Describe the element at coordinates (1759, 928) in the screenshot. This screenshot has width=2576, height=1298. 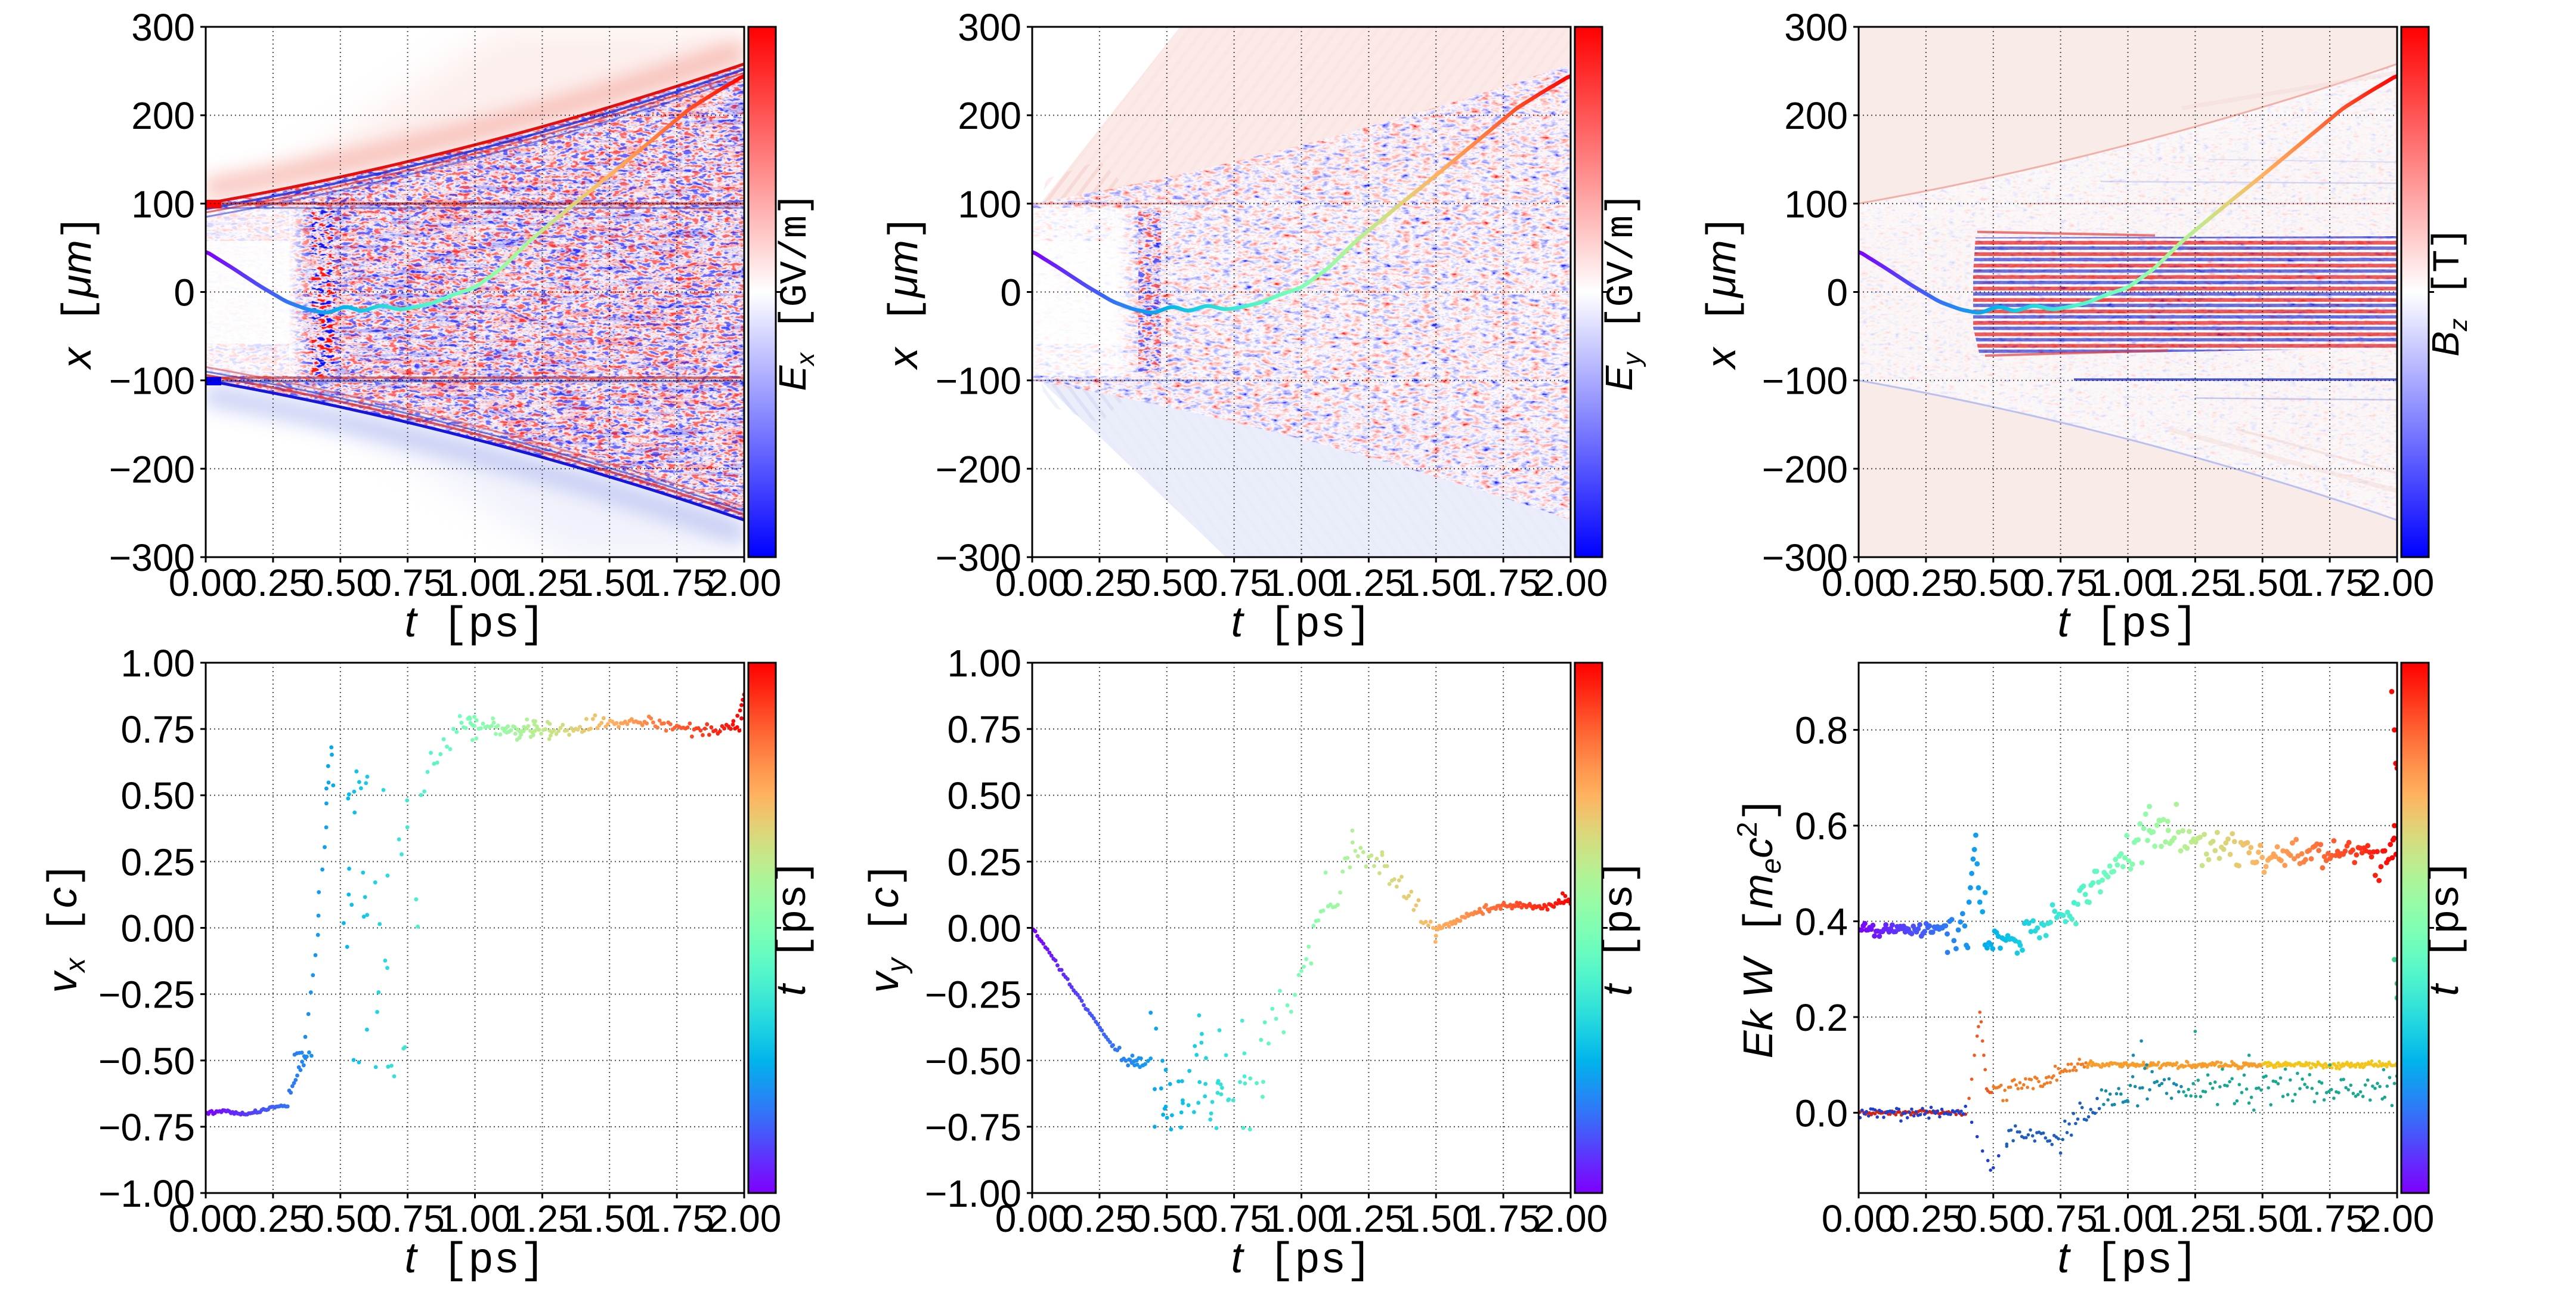
I see `svg-text: Ek W [mec2]` at that location.